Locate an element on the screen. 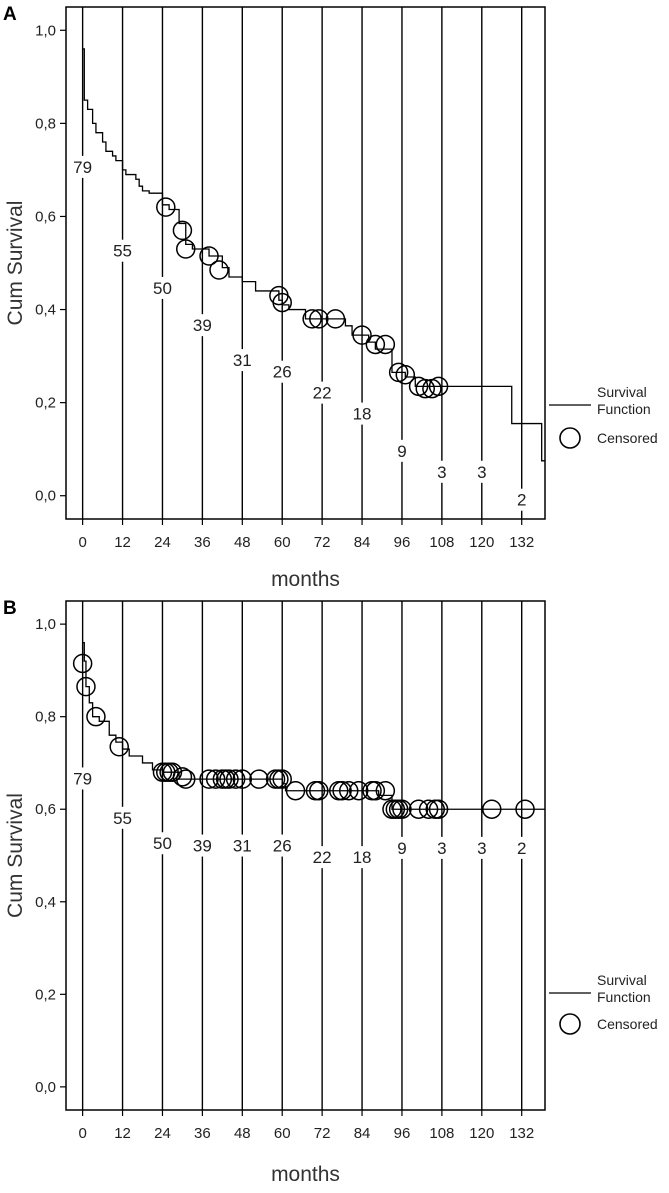 This screenshot has width=669, height=1193. x-tick-label: 72 is located at coordinates (322, 542).